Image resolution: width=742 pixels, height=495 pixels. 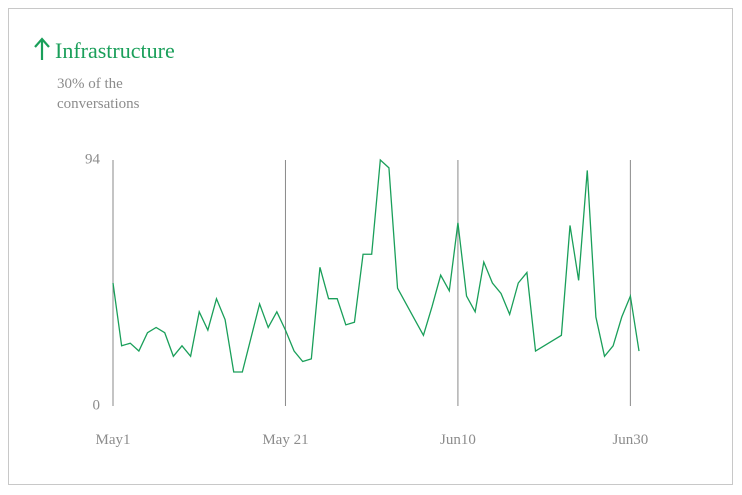 What do you see at coordinates (42, 48) in the screenshot?
I see `up-arrow-icon` at bounding box center [42, 48].